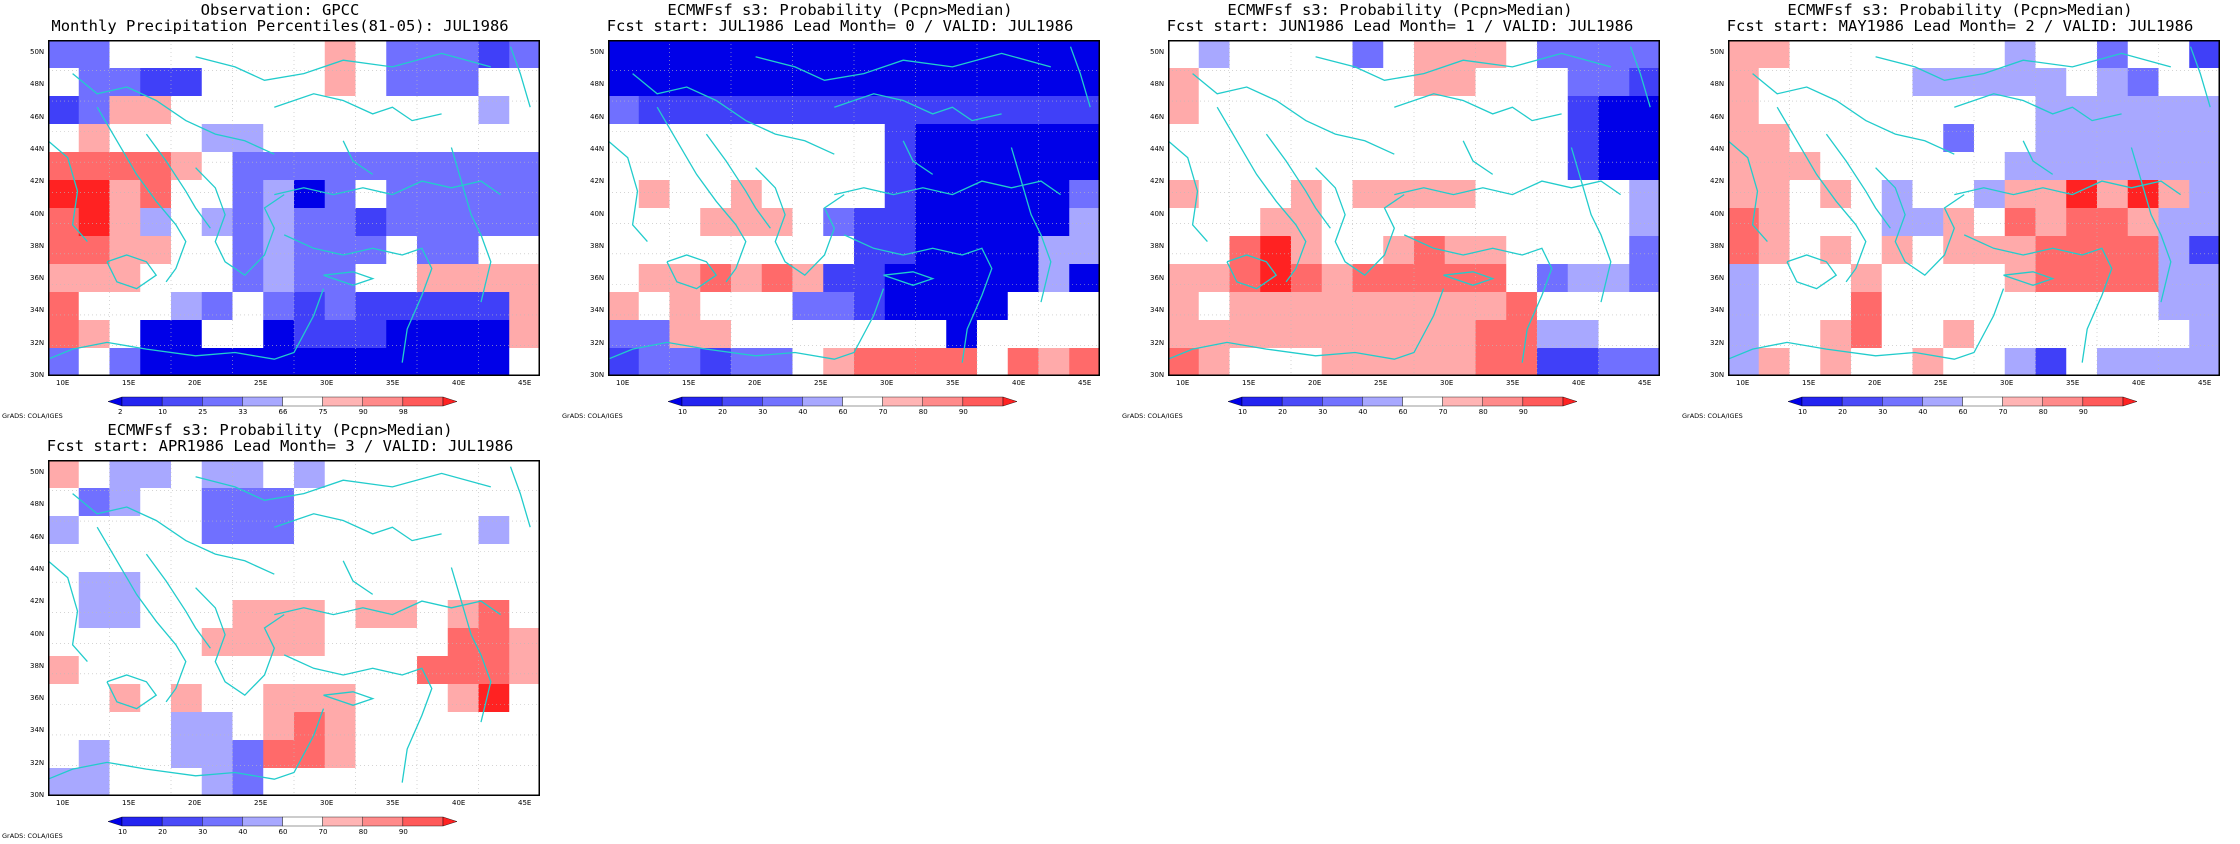 The height and width of the screenshot is (844, 2240). What do you see at coordinates (675, 401) in the screenshot?
I see `colorbar-arrow-low` at bounding box center [675, 401].